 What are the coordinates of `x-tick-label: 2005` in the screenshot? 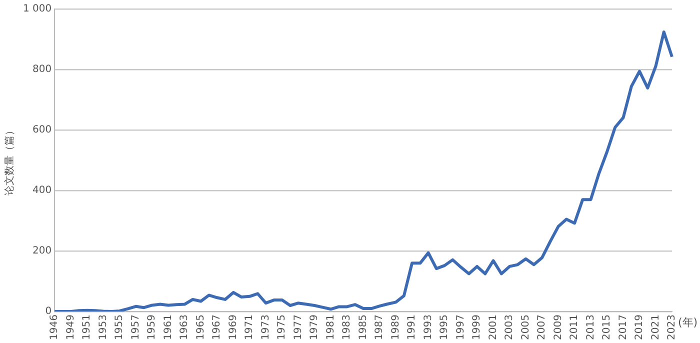 It's located at (526, 327).